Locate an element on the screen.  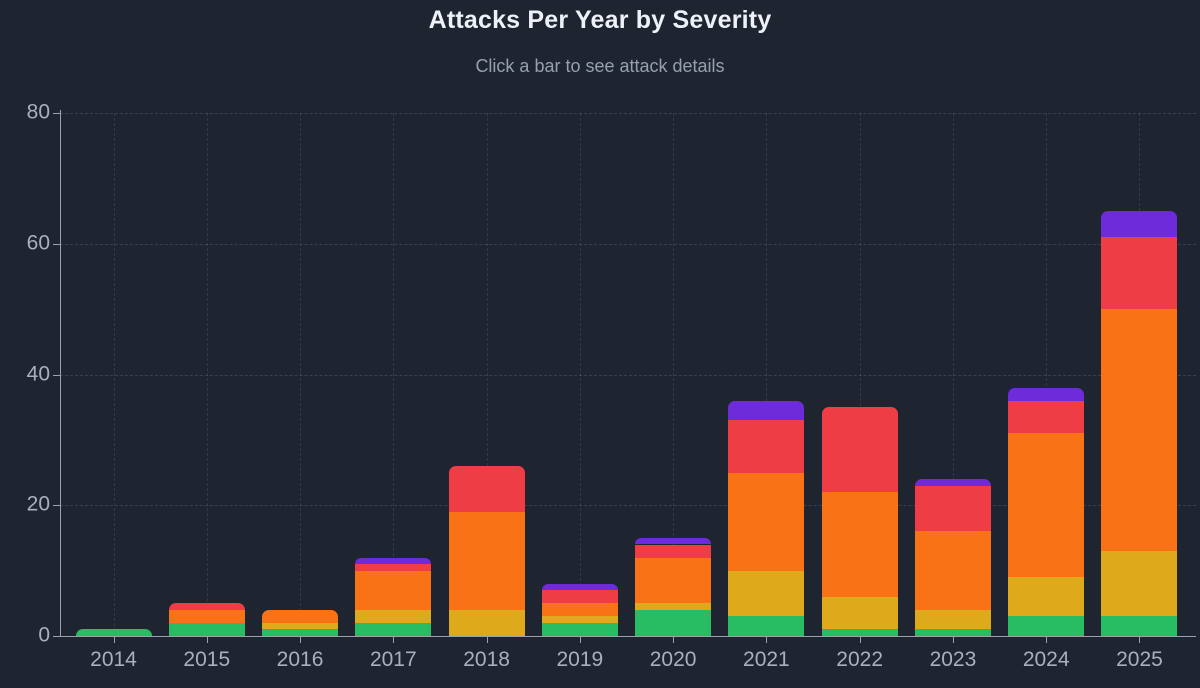
x-tick-2019 is located at coordinates (580, 639).